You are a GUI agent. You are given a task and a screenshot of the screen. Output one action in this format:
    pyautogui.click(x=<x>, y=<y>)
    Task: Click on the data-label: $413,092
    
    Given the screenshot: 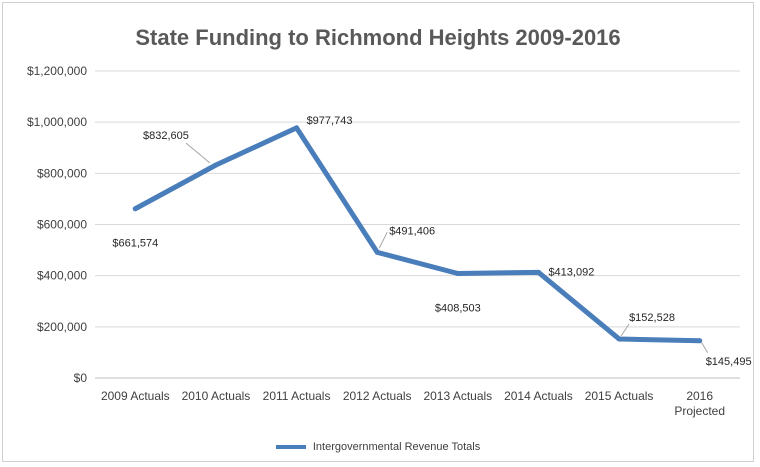 What is the action you would take?
    pyautogui.click(x=571, y=272)
    